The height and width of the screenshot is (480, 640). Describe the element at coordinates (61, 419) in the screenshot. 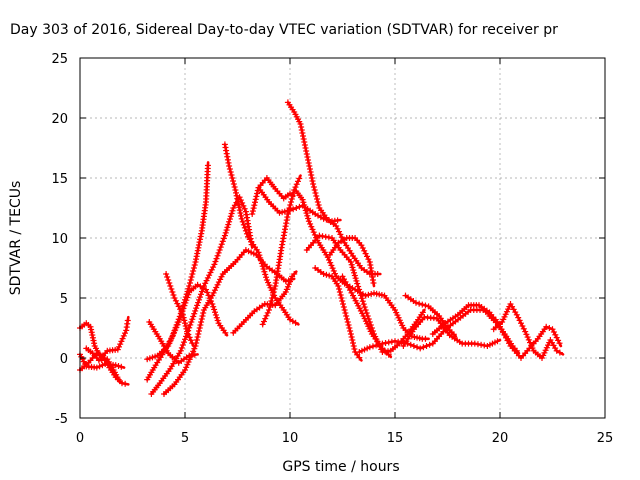

I see `y-tick-label: -5` at that location.